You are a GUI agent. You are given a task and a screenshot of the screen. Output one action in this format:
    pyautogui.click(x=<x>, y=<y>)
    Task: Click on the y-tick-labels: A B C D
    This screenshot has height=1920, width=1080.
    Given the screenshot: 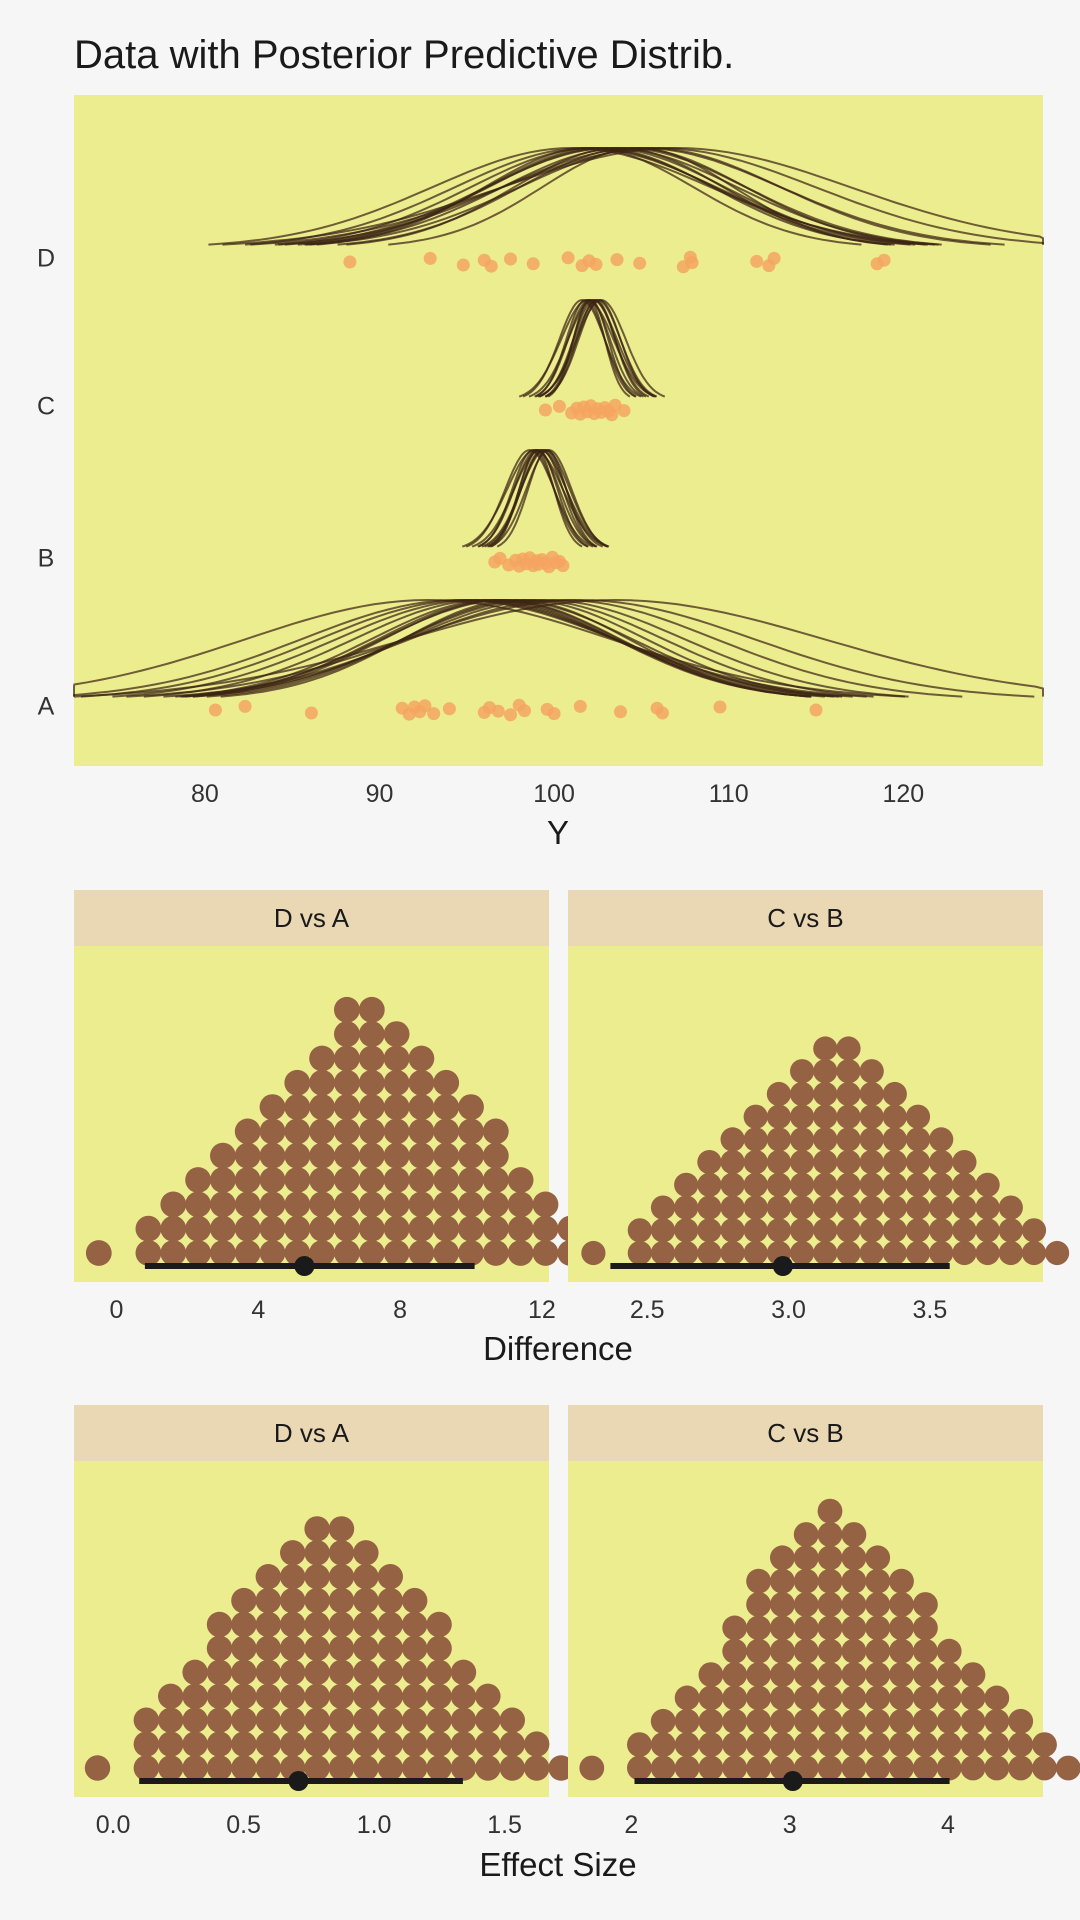 What is the action you would take?
    pyautogui.click(x=46, y=483)
    